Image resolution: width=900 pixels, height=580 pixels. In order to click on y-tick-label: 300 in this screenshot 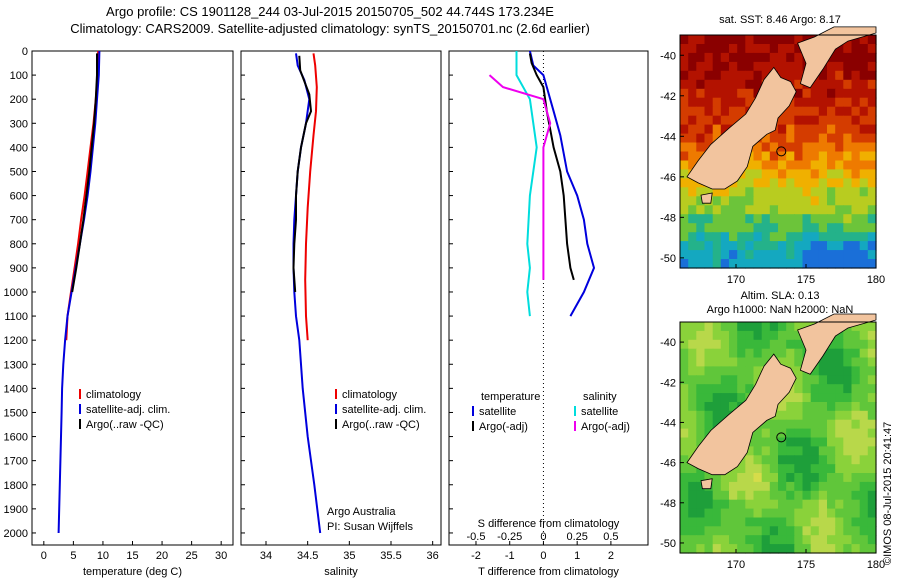, I will do `click(19, 124)`.